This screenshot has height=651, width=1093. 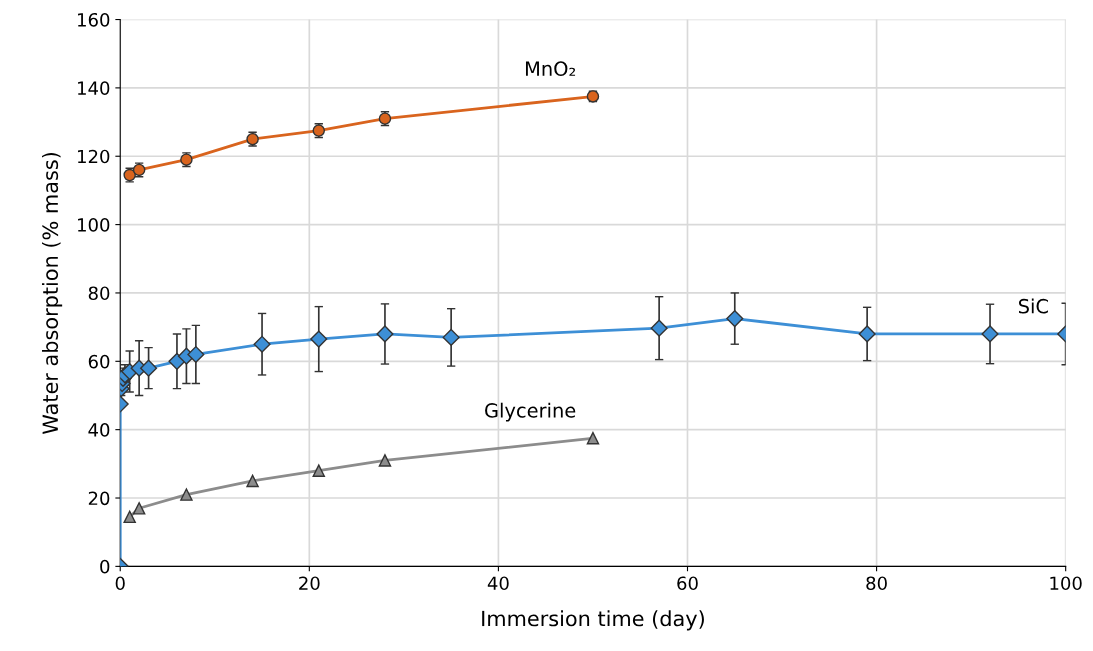 I want to click on x-tick-label: 100, so click(x=1066, y=583).